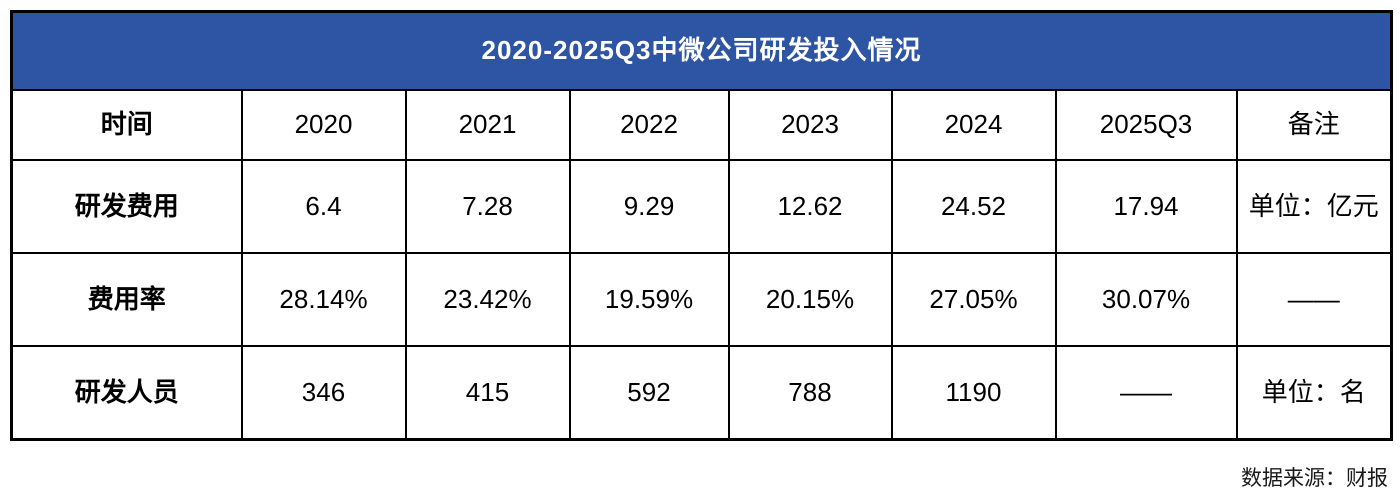  What do you see at coordinates (1146, 125) in the screenshot?
I see `header-cell-2025q3: 2025Q3` at bounding box center [1146, 125].